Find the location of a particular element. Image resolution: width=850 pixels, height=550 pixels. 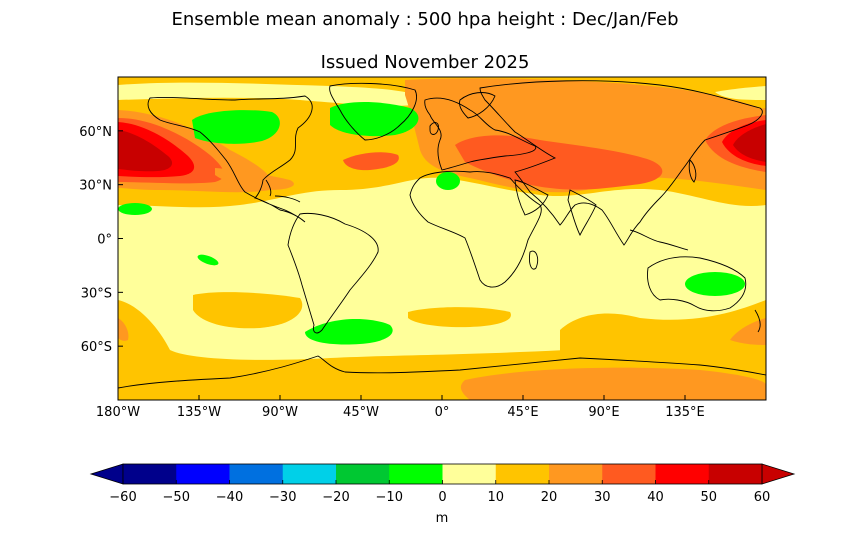

contour-epac-low is located at coordinates (208, 260).